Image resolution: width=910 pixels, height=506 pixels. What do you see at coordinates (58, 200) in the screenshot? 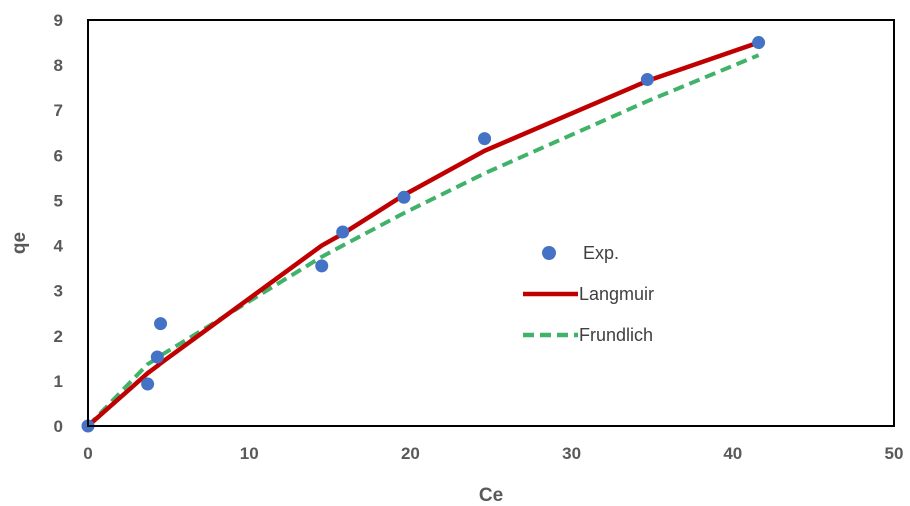
I see `y-tick-label: 5` at bounding box center [58, 200].